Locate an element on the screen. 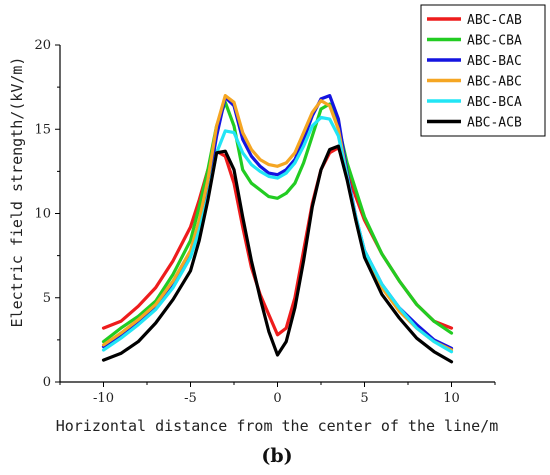  legend-label: ABC-BAC is located at coordinates (494, 61).